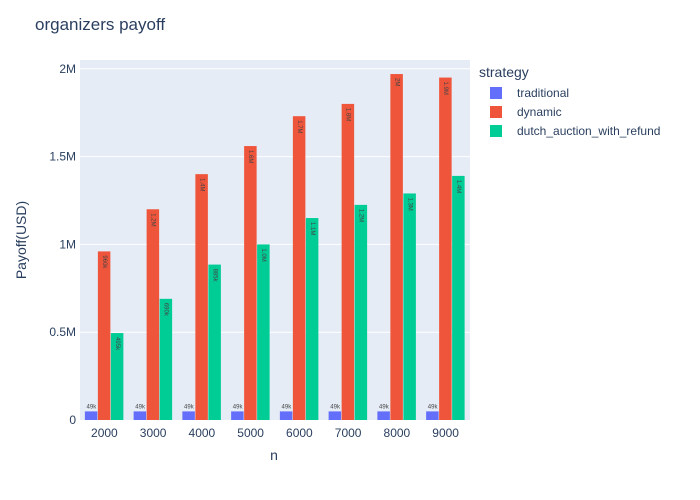  Describe the element at coordinates (445, 433) in the screenshot. I see `x-tick-label: 9000` at that location.